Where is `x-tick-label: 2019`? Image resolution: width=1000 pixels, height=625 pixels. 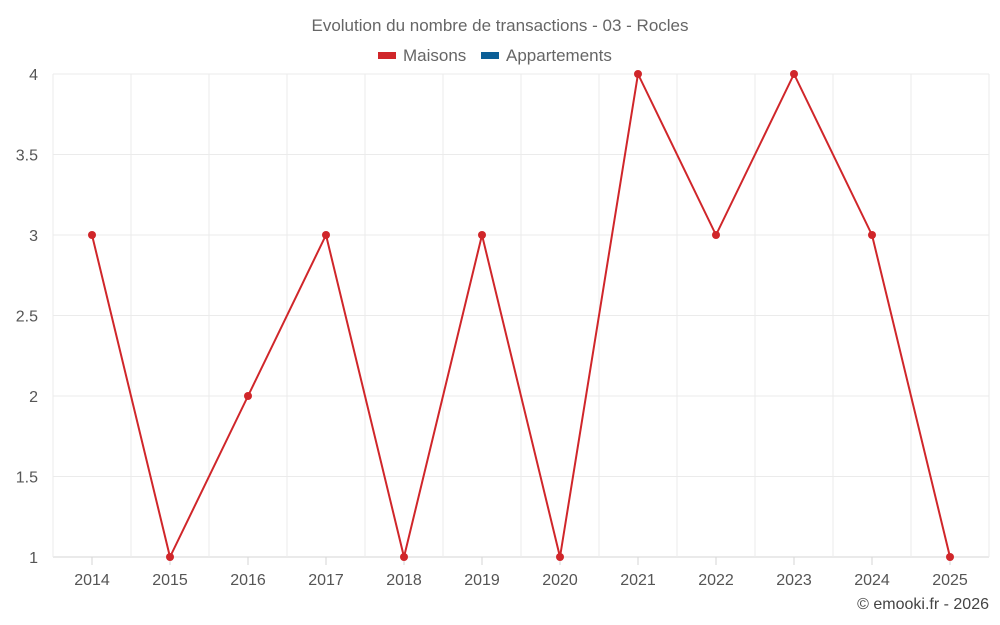 x-tick-label: 2019 is located at coordinates (482, 580).